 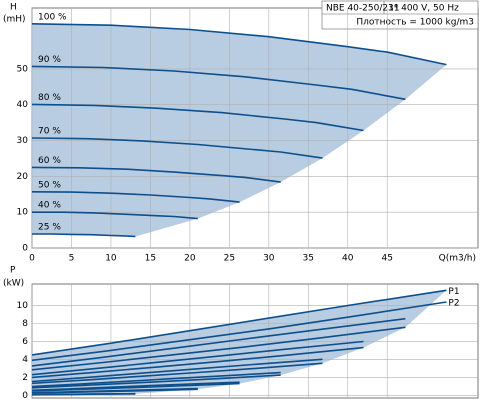 What do you see at coordinates (72, 259) in the screenshot?
I see `x-tick-label: 5` at bounding box center [72, 259].